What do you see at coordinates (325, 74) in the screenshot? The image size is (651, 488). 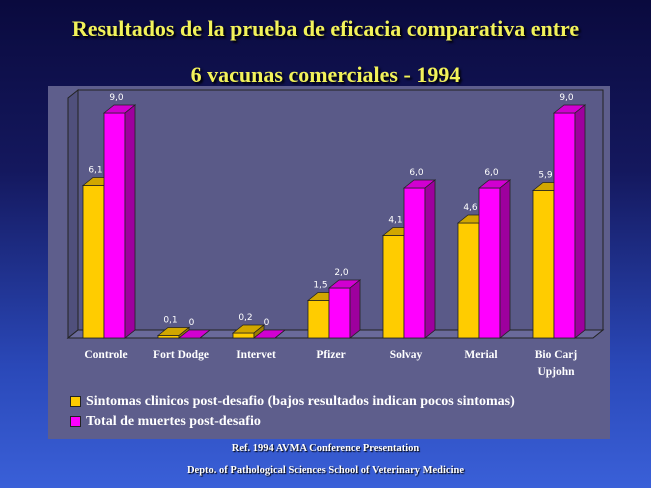 I see `chart-title-line-2: 6 vacunas comerciales - 1994` at bounding box center [325, 74].